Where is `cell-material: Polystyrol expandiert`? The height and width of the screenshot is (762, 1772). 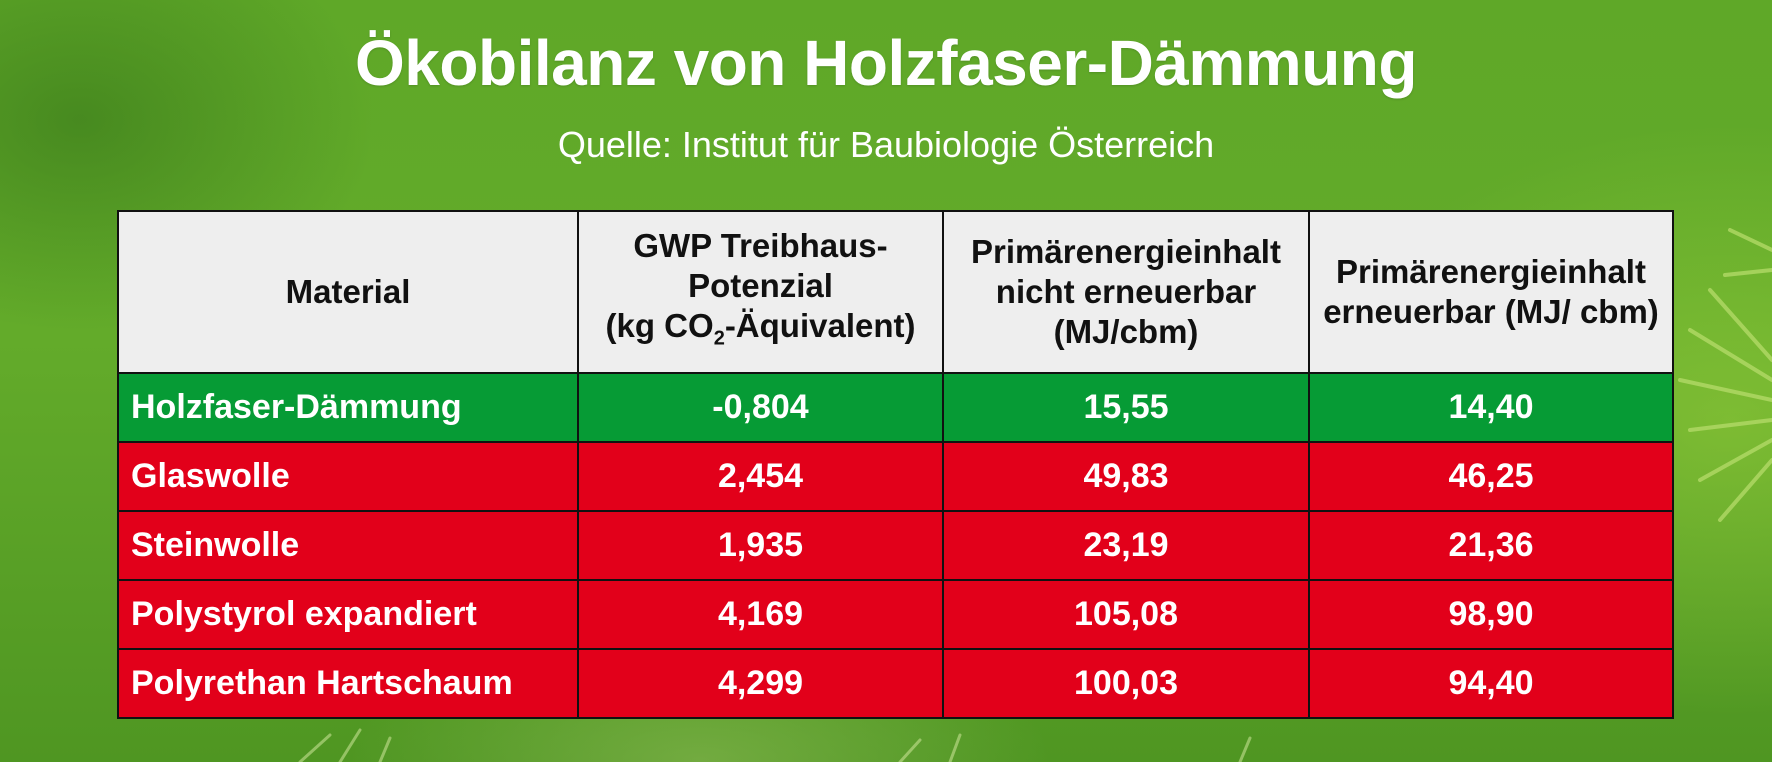
cell-material: Polystyrol expandiert is located at coordinates (348, 614).